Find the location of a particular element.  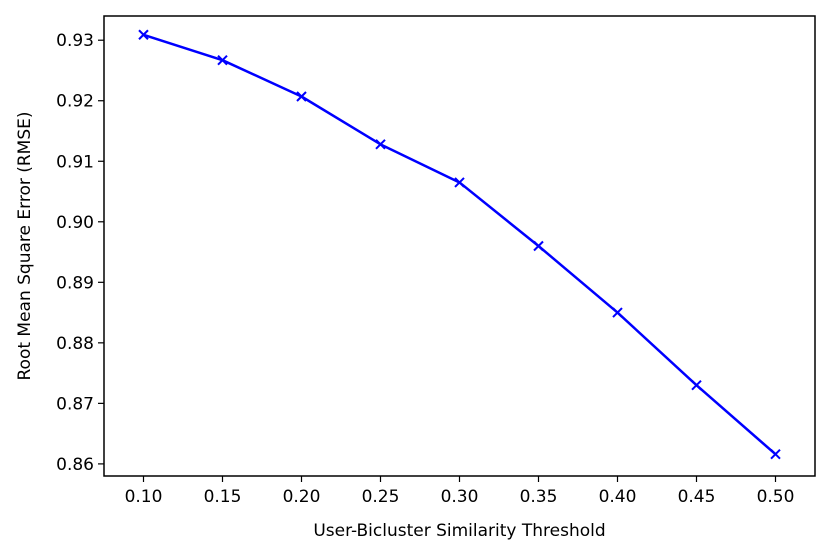

x-tick-label: 0.50 is located at coordinates (776, 497).